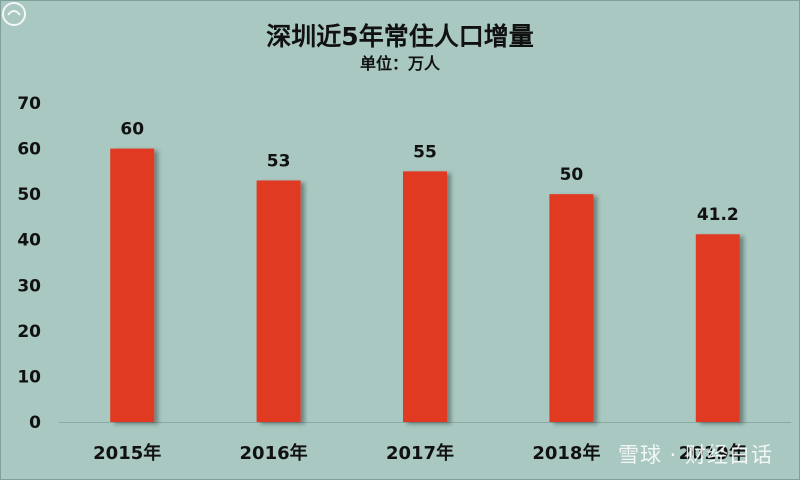 The image size is (800, 480). Describe the element at coordinates (29, 195) in the screenshot. I see `y-tick-label: 50` at that location.